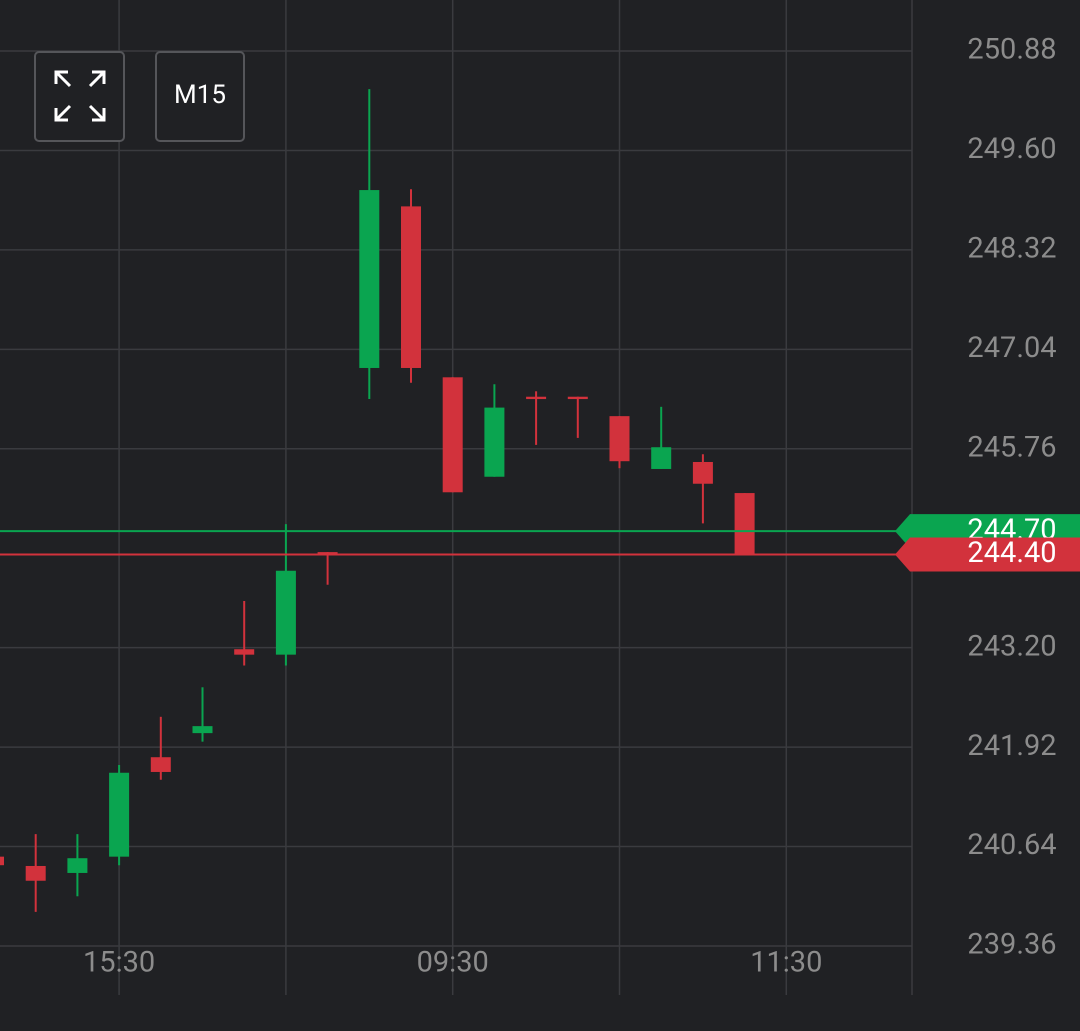  Describe the element at coordinates (1011, 348) in the screenshot. I see `y-tick-label: 247.04` at that location.